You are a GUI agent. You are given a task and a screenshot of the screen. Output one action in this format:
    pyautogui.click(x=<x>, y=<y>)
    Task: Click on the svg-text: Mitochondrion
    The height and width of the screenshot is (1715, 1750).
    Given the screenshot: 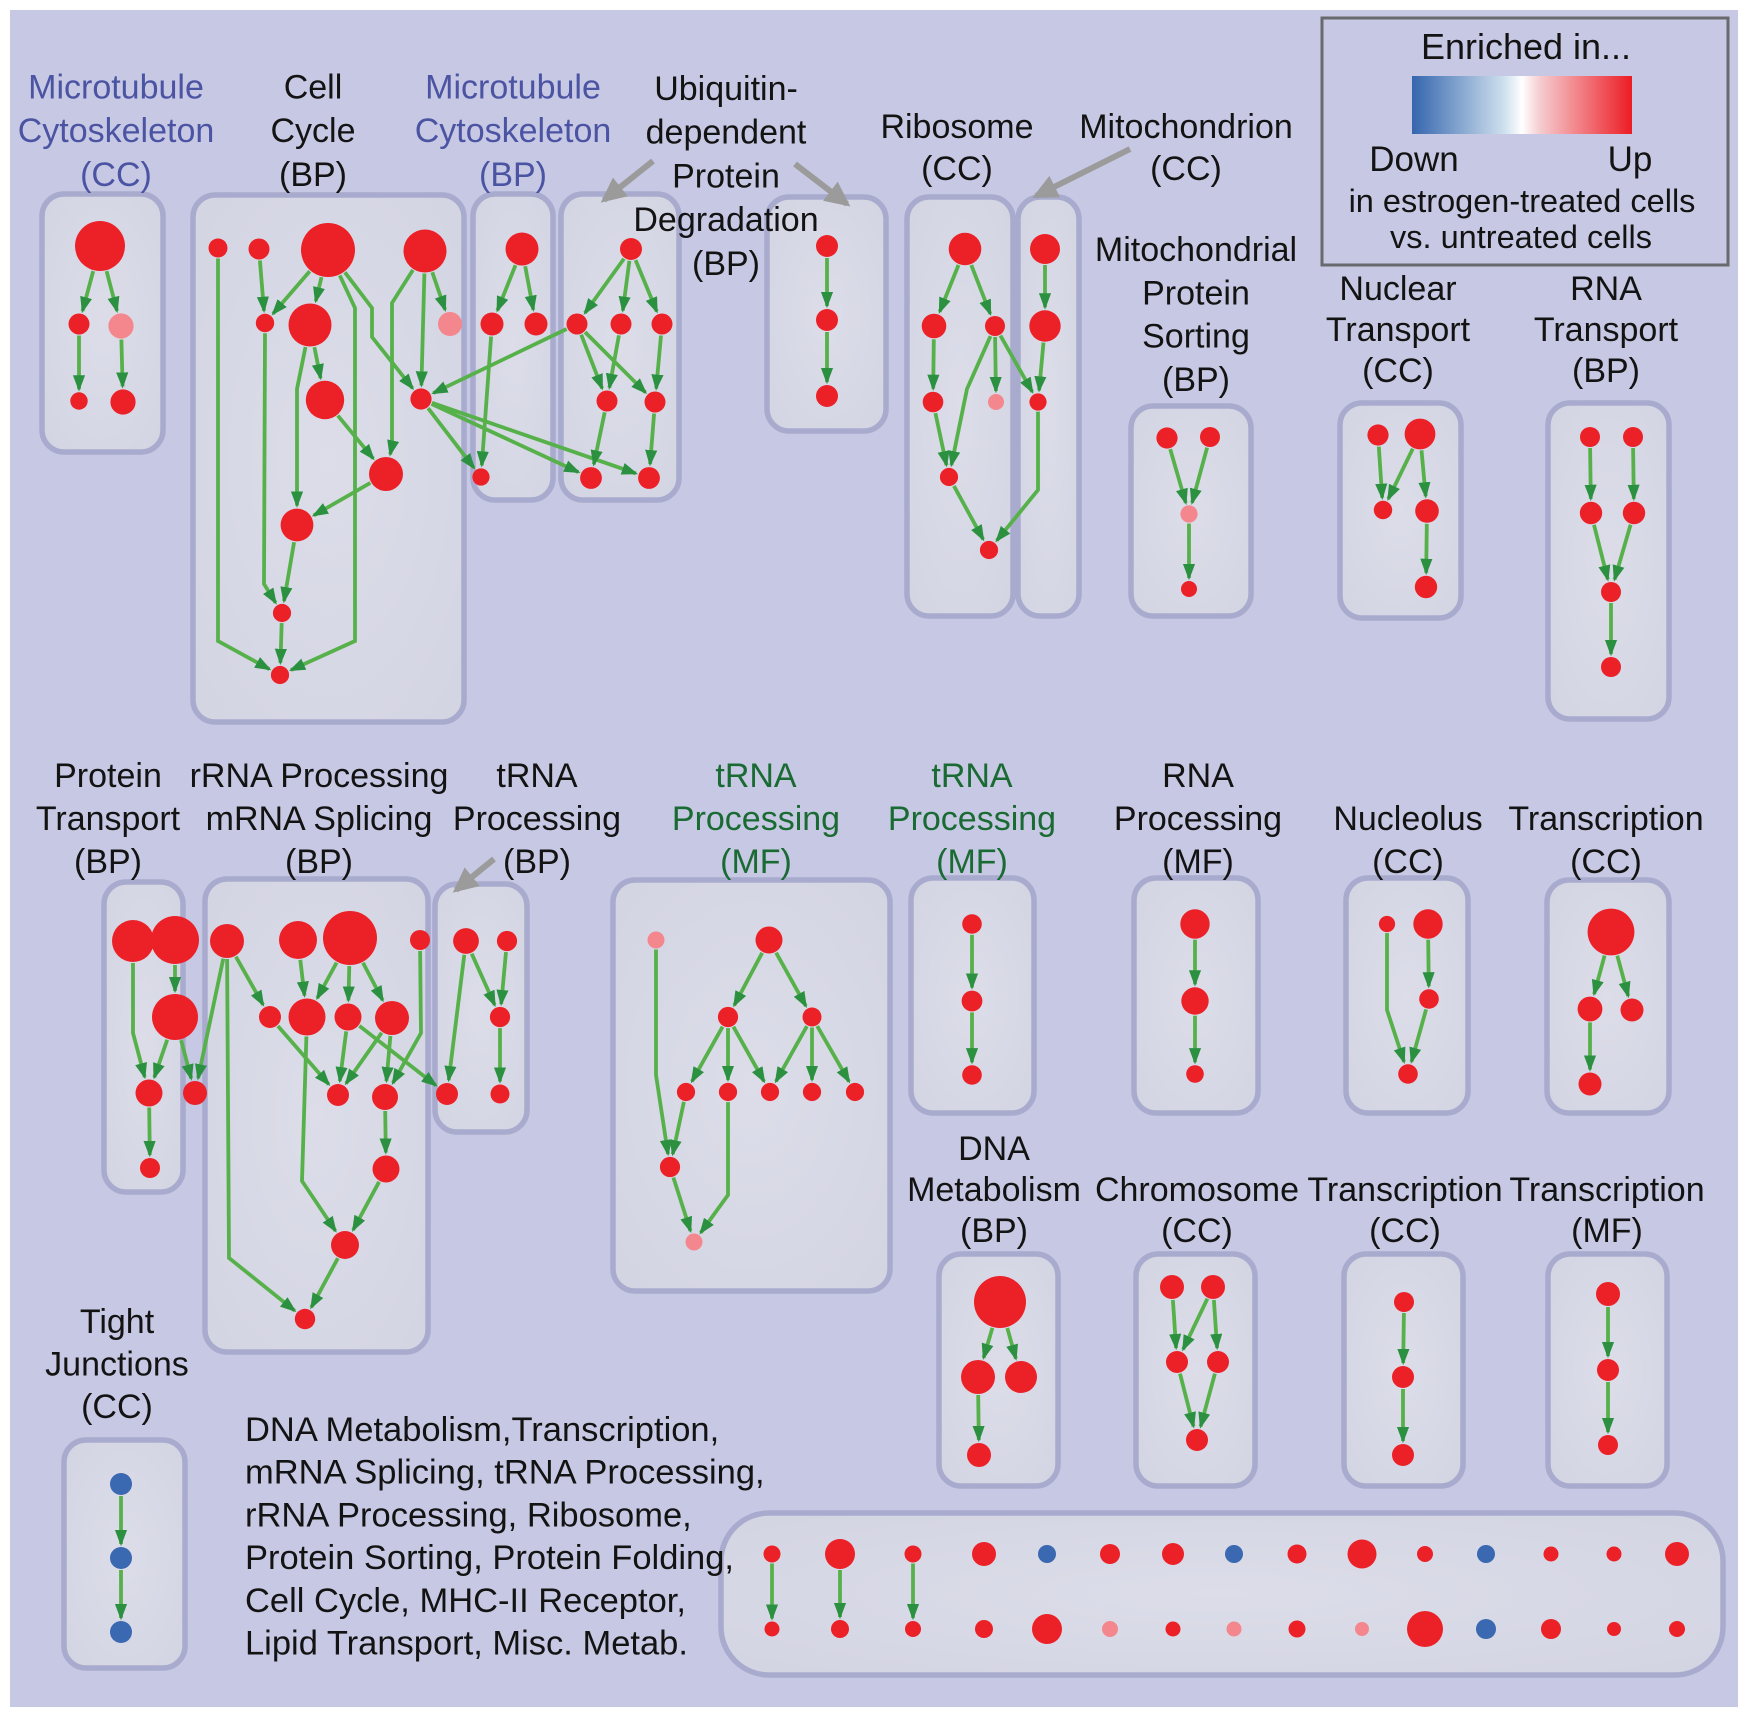 What is the action you would take?
    pyautogui.click(x=1186, y=127)
    